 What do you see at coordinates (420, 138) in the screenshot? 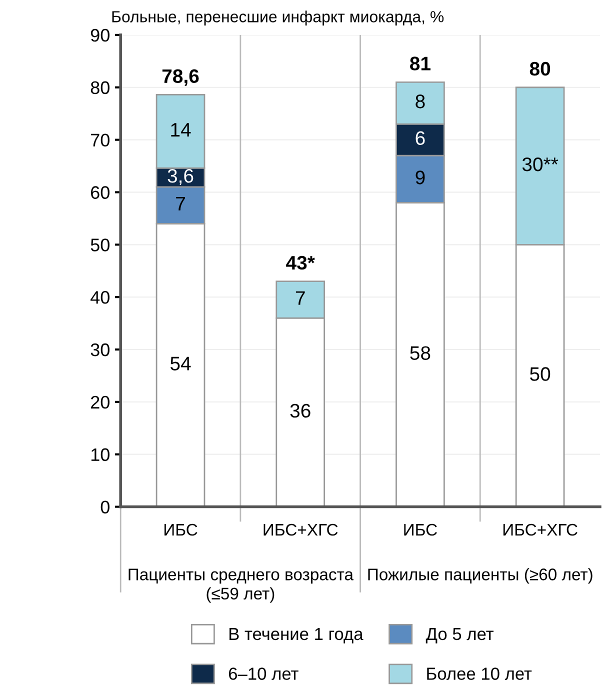
I see `data-label: 6` at bounding box center [420, 138].